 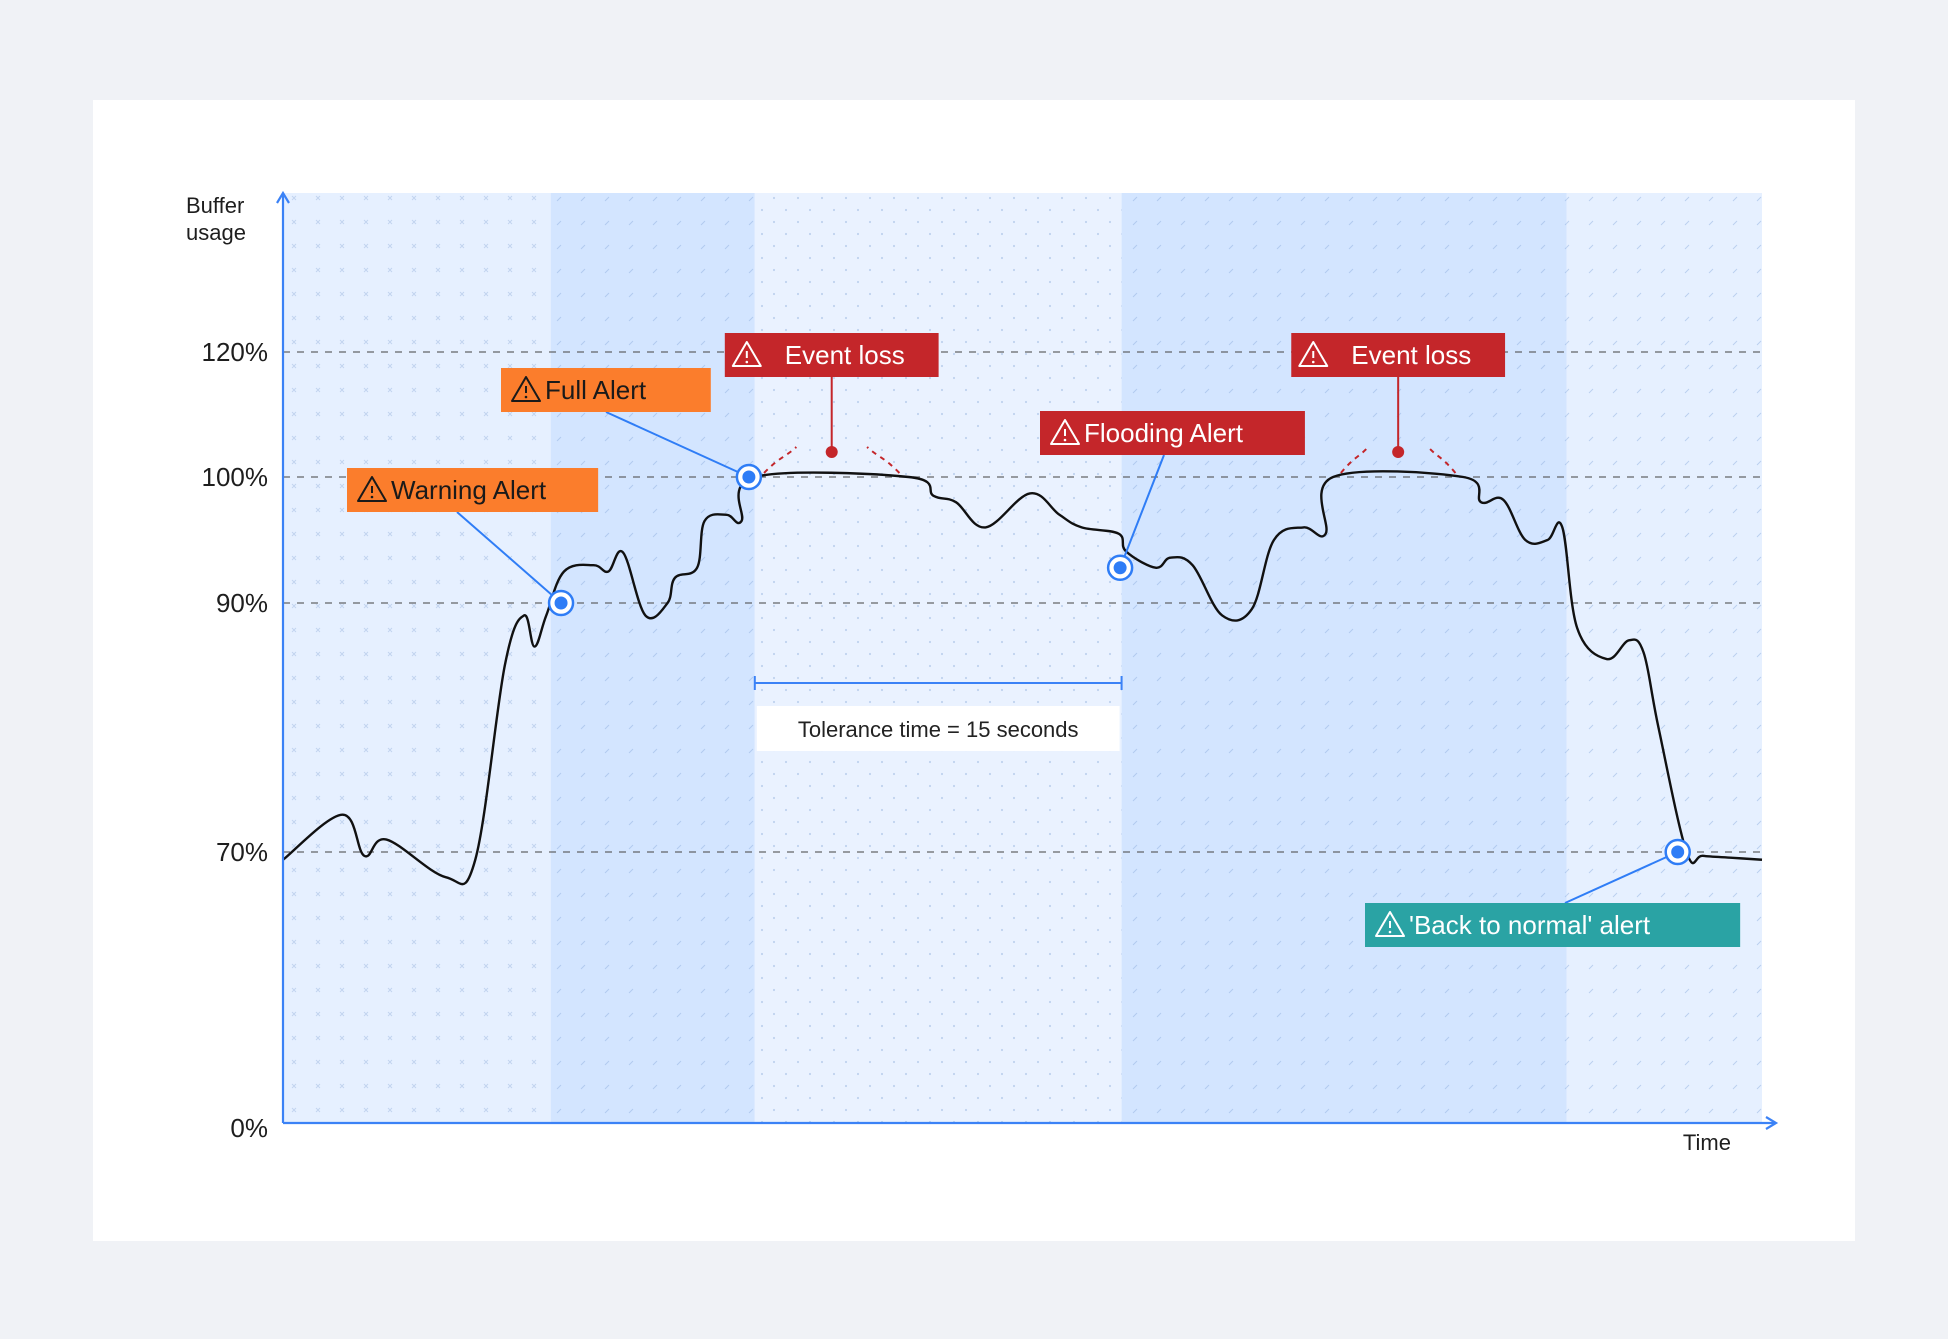 I want to click on alert-label: 'Back to normal' alert, so click(x=1530, y=925).